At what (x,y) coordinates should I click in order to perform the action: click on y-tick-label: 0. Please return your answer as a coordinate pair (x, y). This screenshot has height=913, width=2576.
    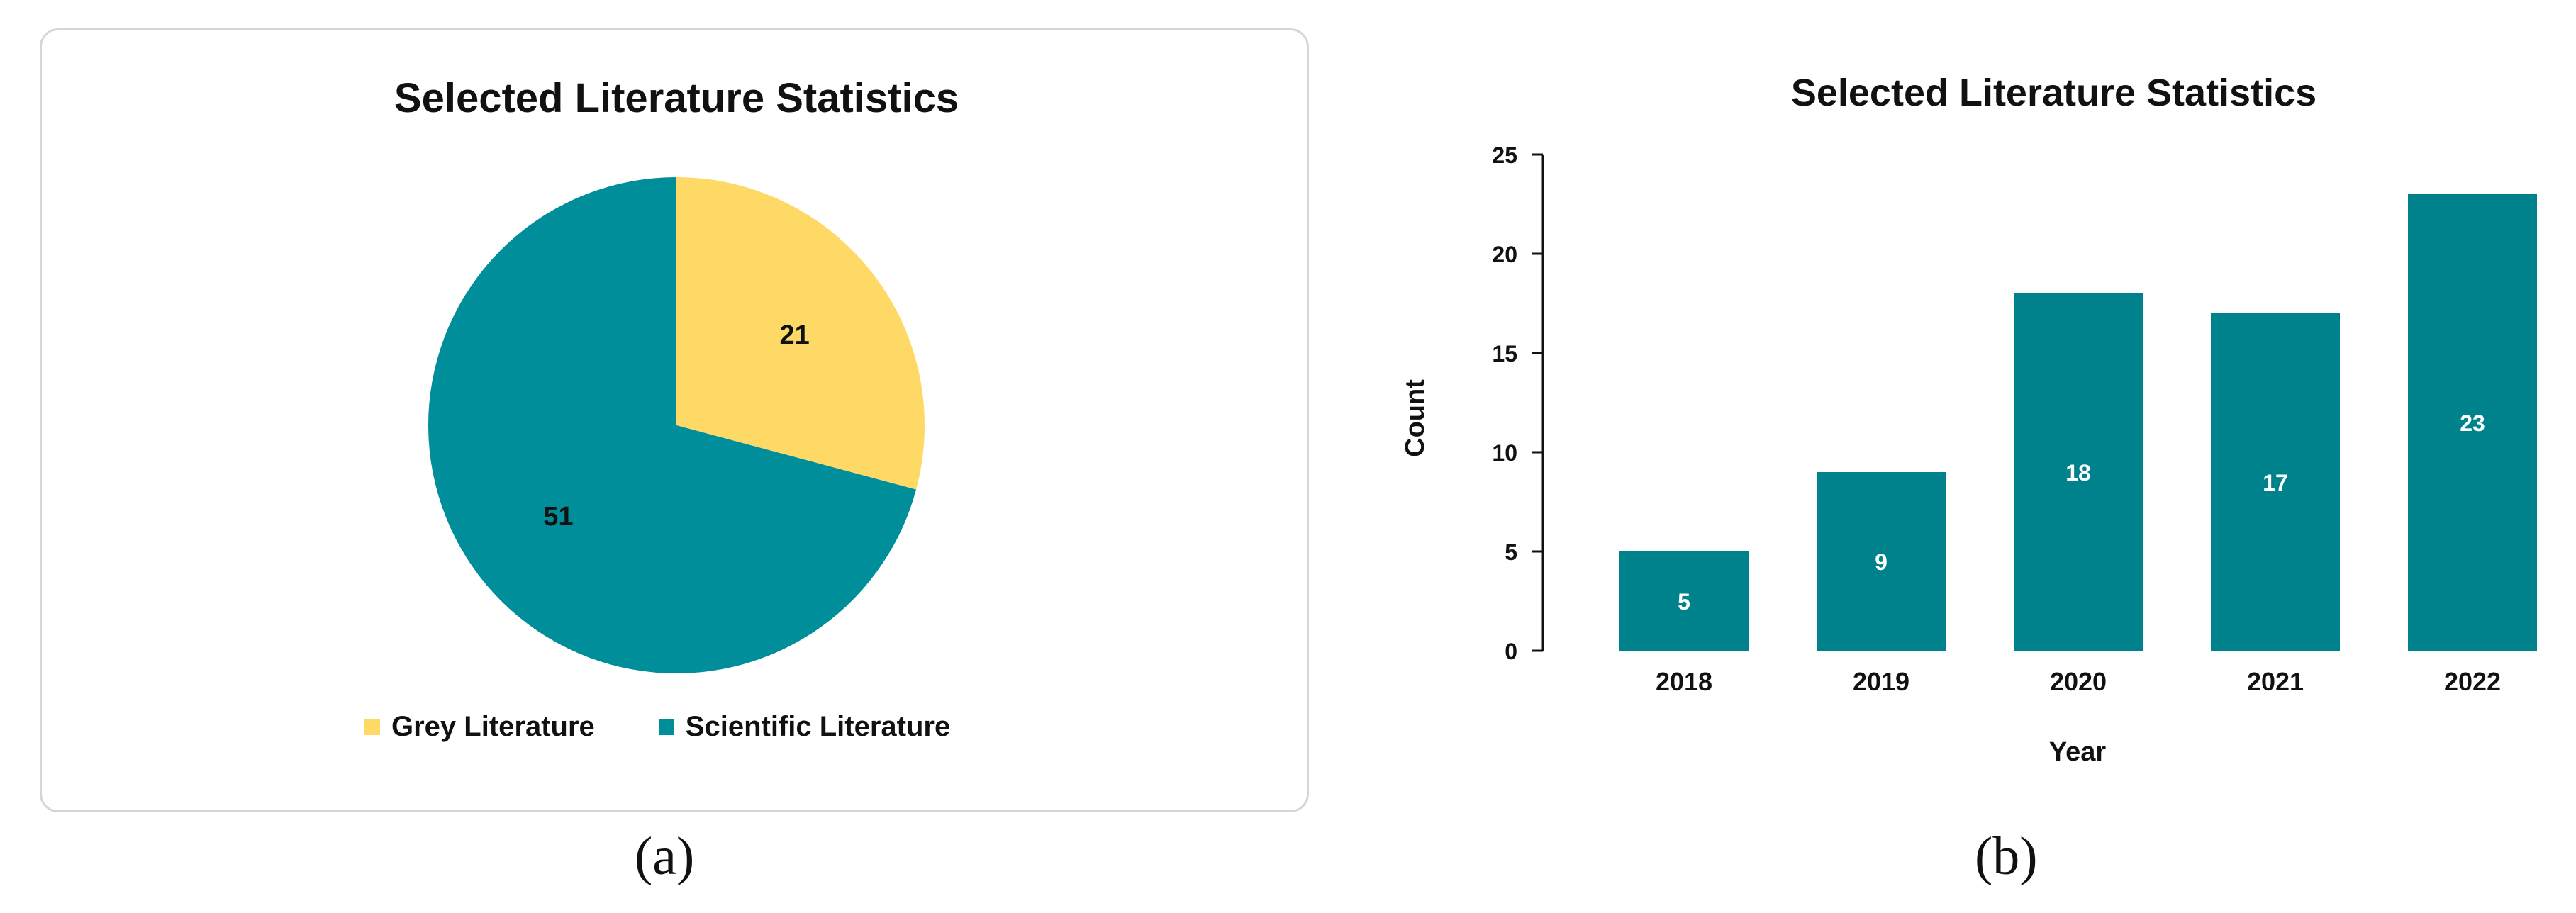
    Looking at the image, I should click on (1511, 651).